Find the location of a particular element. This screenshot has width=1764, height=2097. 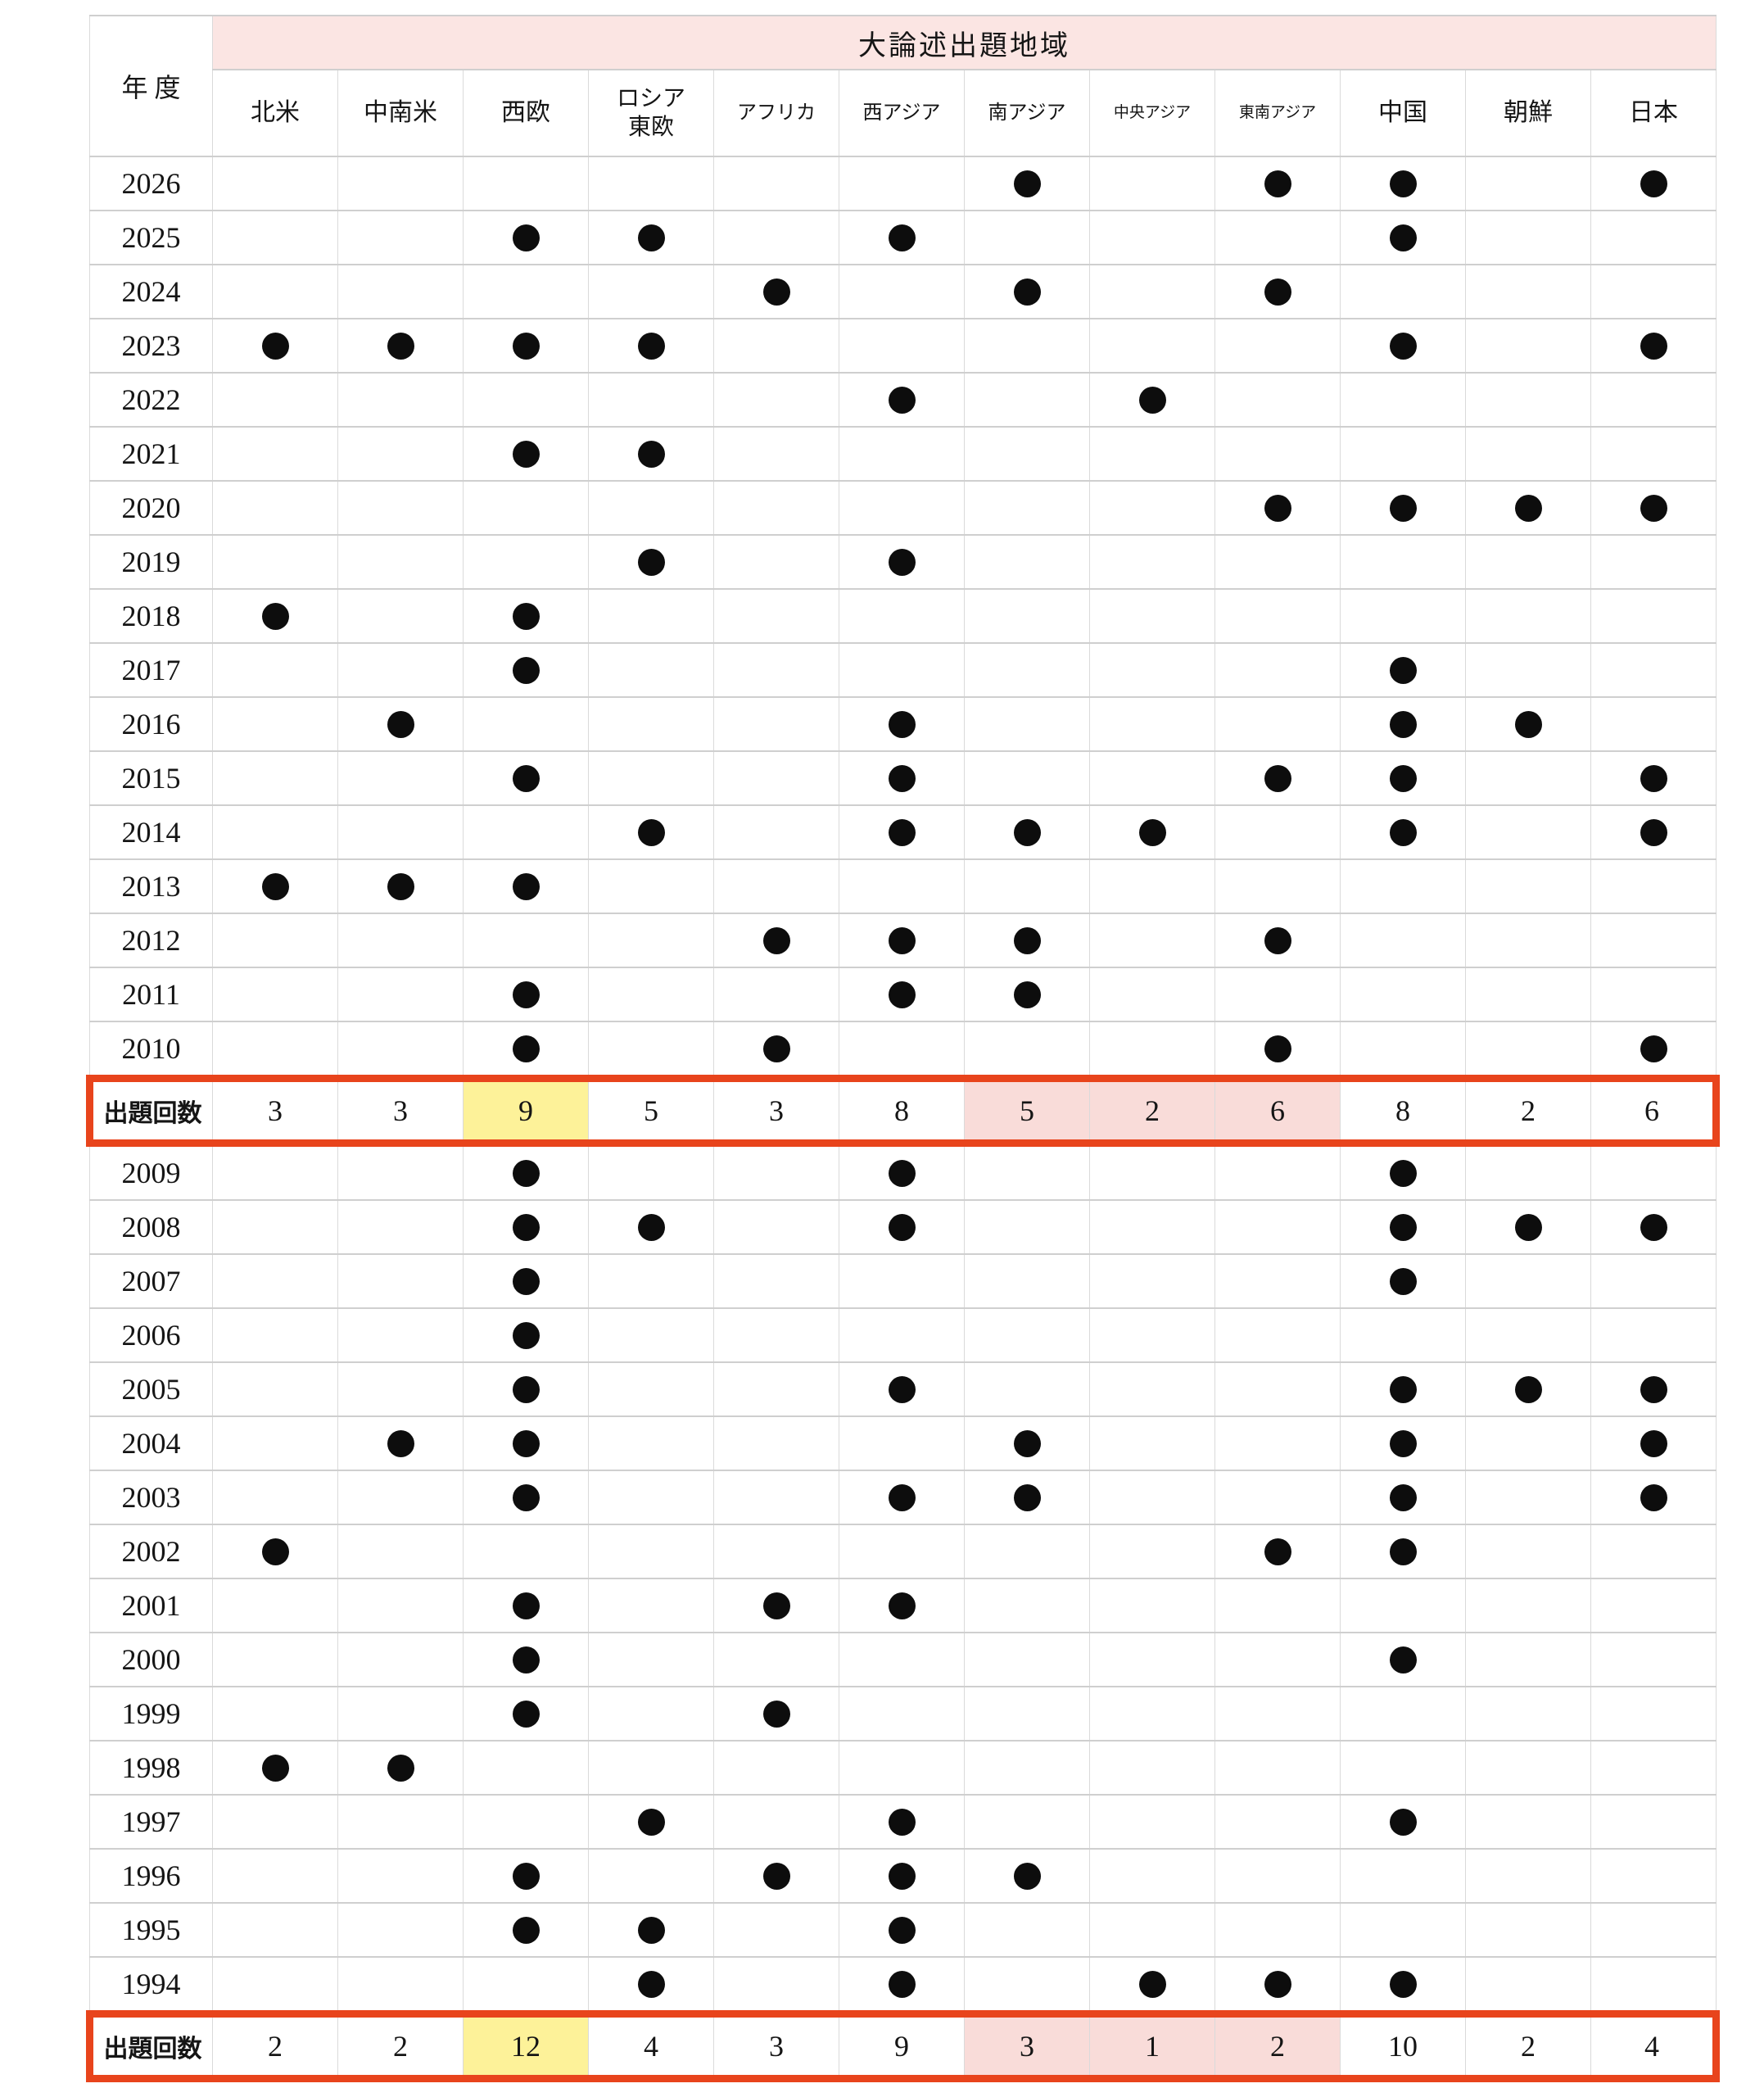

title-row: 年 度 大論述出題地域 is located at coordinates (903, 86).